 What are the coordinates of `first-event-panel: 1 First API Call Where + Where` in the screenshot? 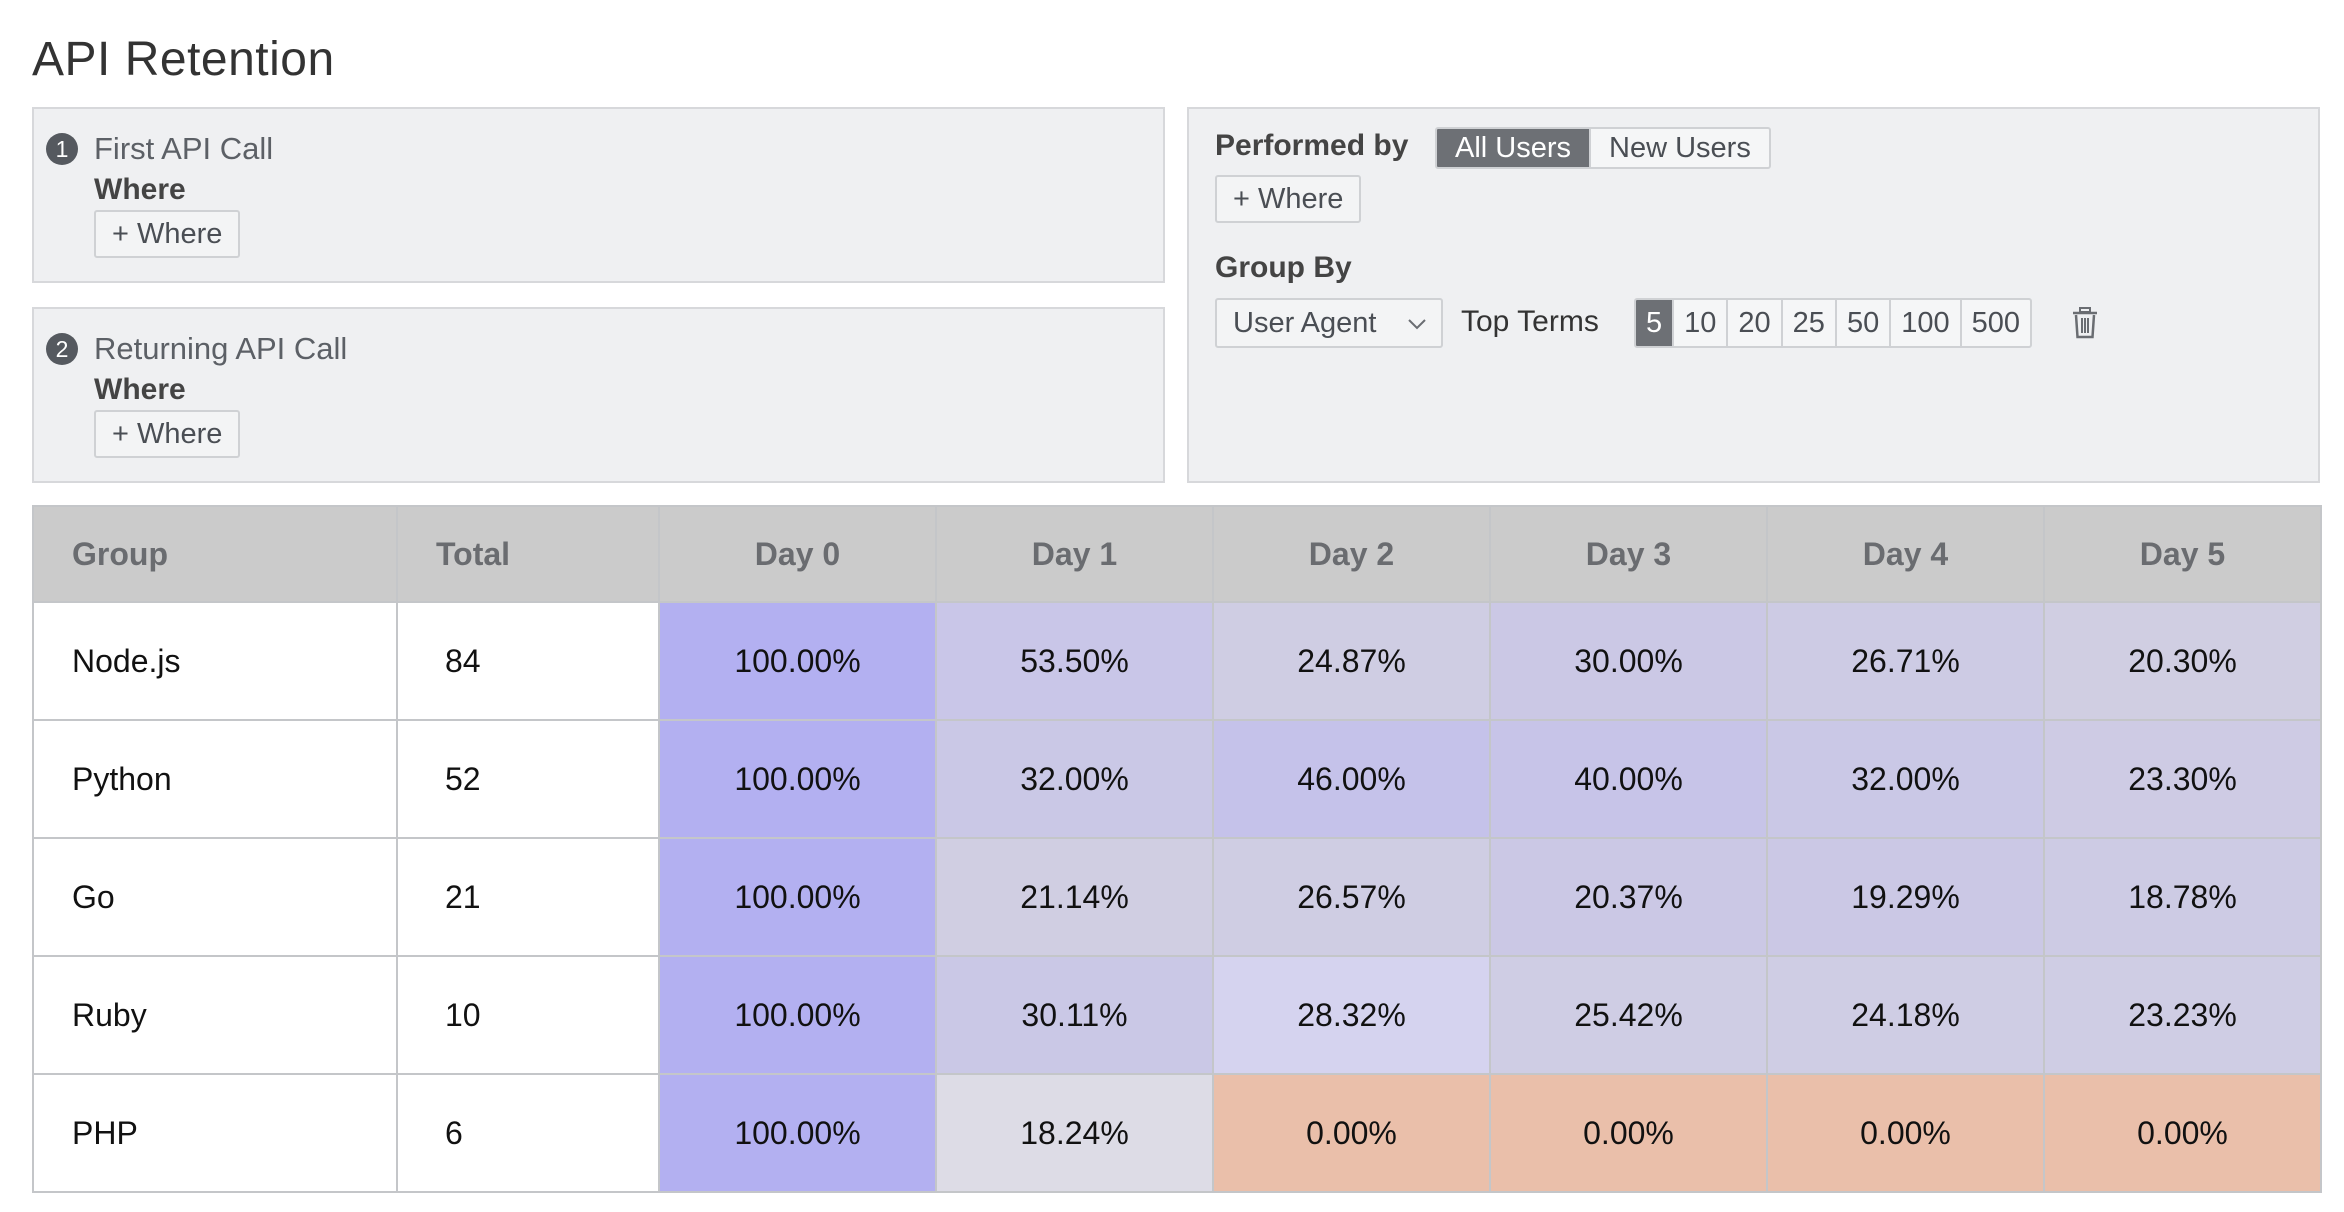 It's located at (598, 195).